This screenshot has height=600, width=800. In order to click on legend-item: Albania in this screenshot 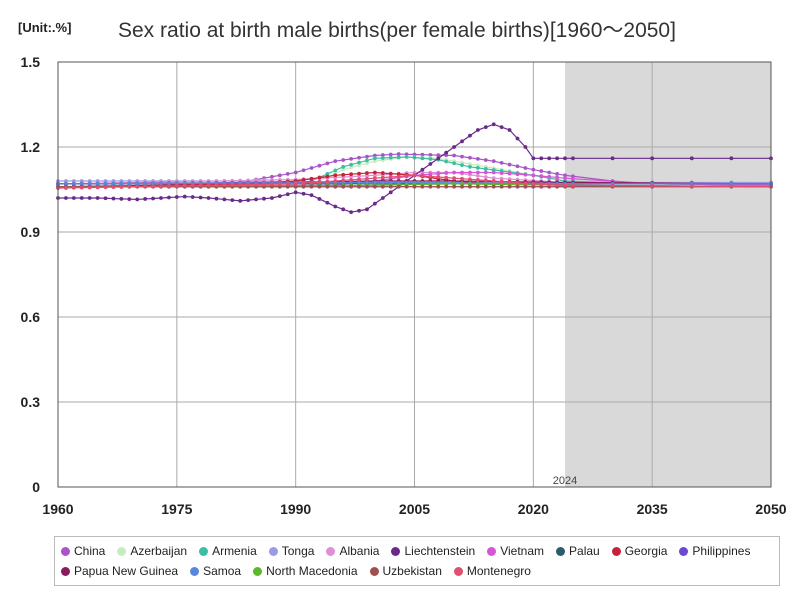, I will do `click(352, 551)`.